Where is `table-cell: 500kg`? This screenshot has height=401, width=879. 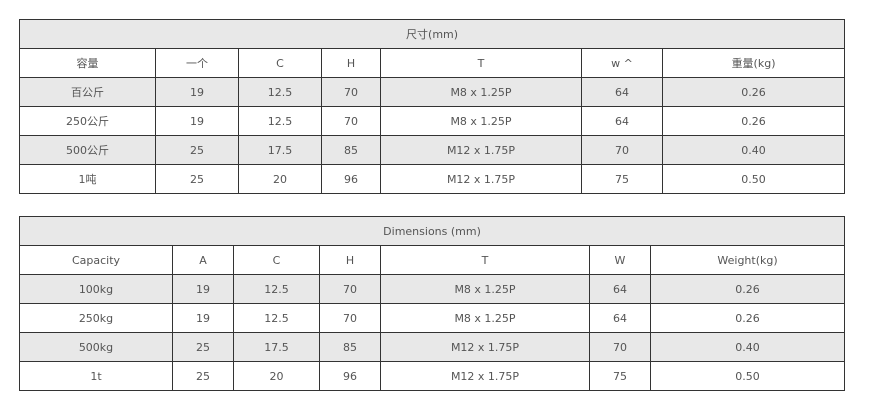
table-cell: 500kg is located at coordinates (96, 347).